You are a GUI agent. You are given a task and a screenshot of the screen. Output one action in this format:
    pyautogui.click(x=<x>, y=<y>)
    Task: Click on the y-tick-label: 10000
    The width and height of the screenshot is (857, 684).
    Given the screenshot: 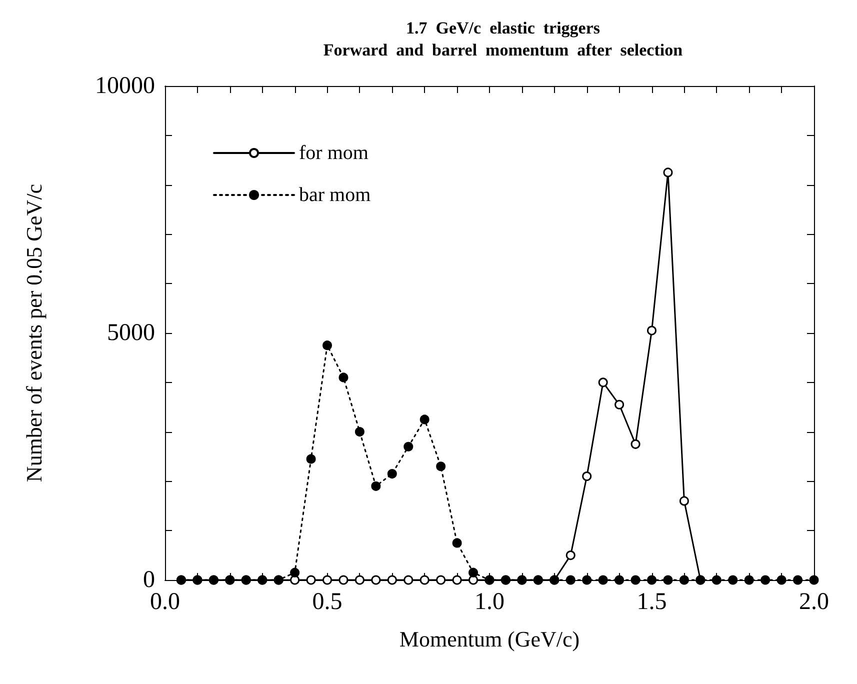 What is the action you would take?
    pyautogui.click(x=125, y=86)
    